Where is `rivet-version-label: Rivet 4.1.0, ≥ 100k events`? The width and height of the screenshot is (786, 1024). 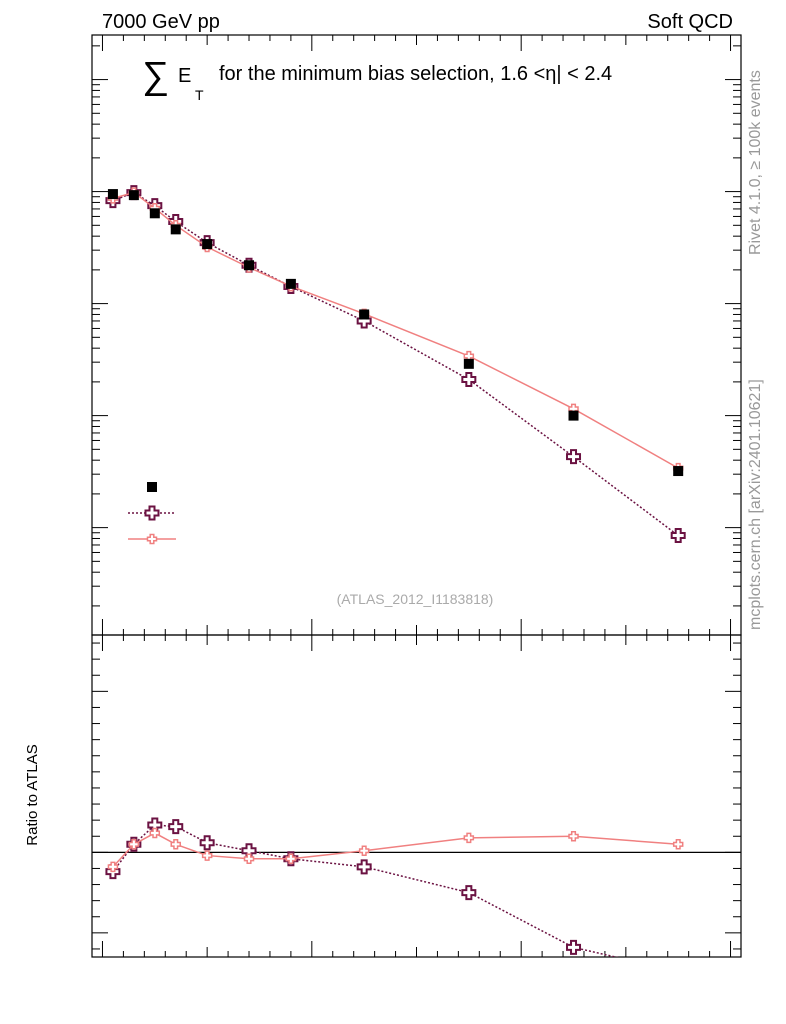 rivet-version-label: Rivet 4.1.0, ≥ 100k events is located at coordinates (755, 162).